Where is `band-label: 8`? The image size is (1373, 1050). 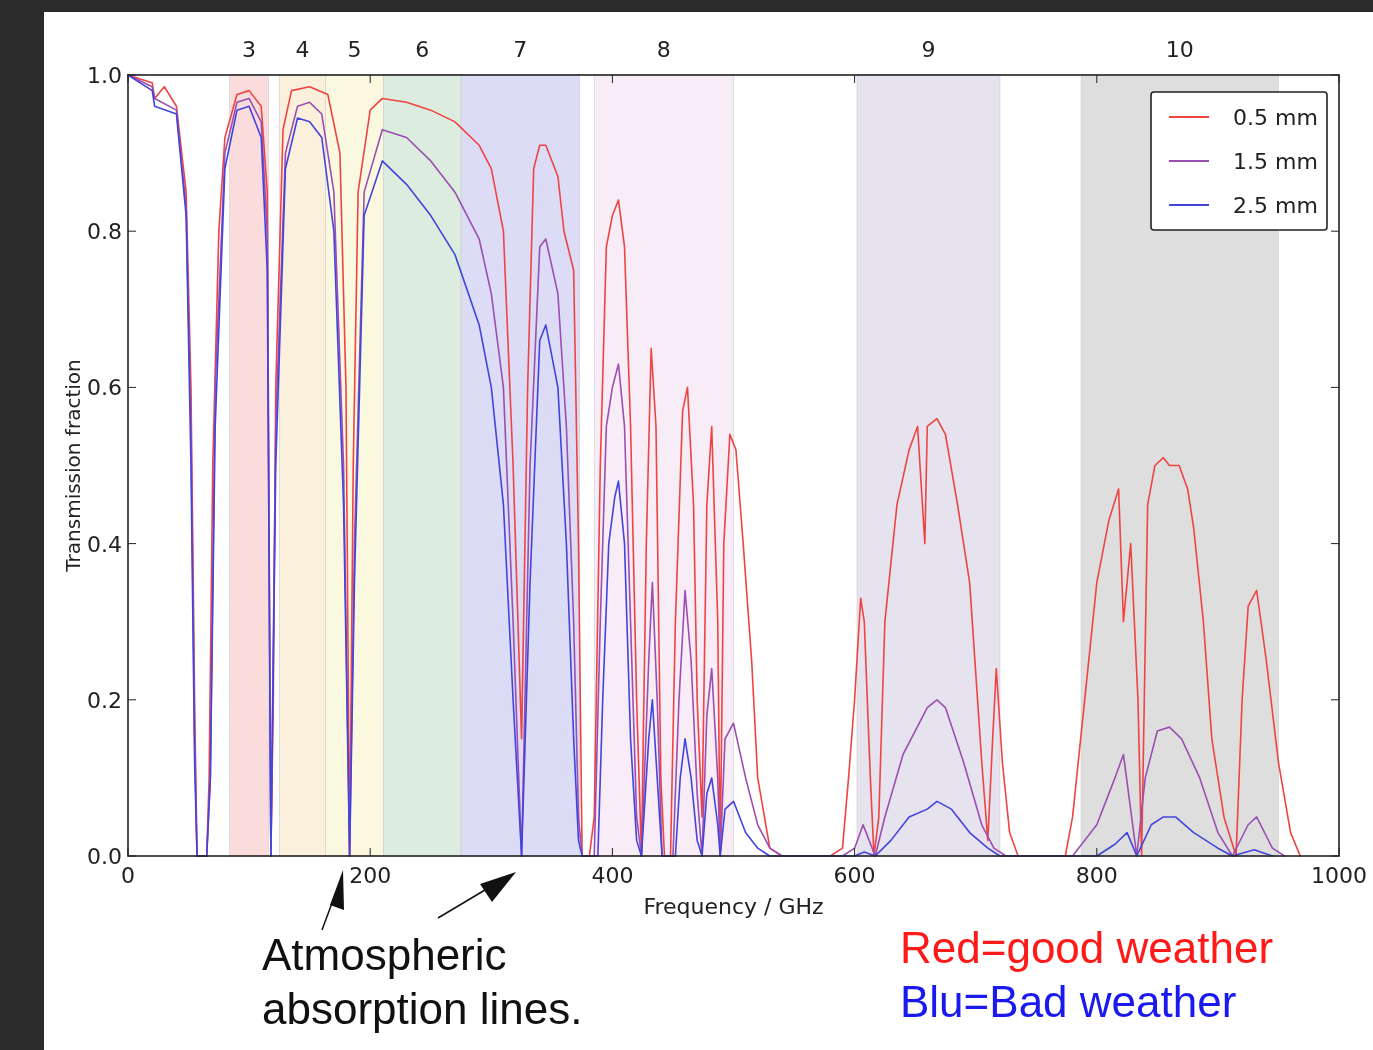
band-label: 8 is located at coordinates (663, 49).